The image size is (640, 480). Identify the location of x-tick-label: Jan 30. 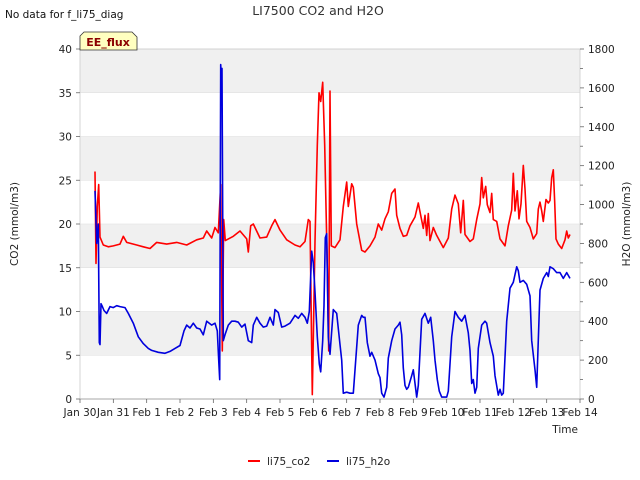
(80, 413).